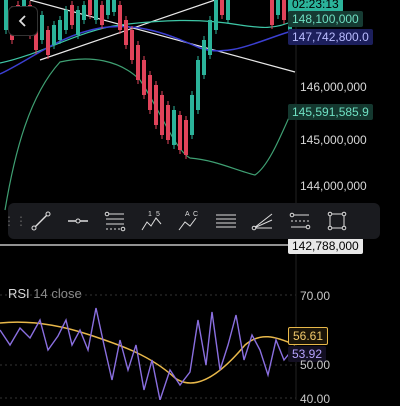 The width and height of the screenshot is (400, 406). I want to click on moving-average, so click(148, 50).